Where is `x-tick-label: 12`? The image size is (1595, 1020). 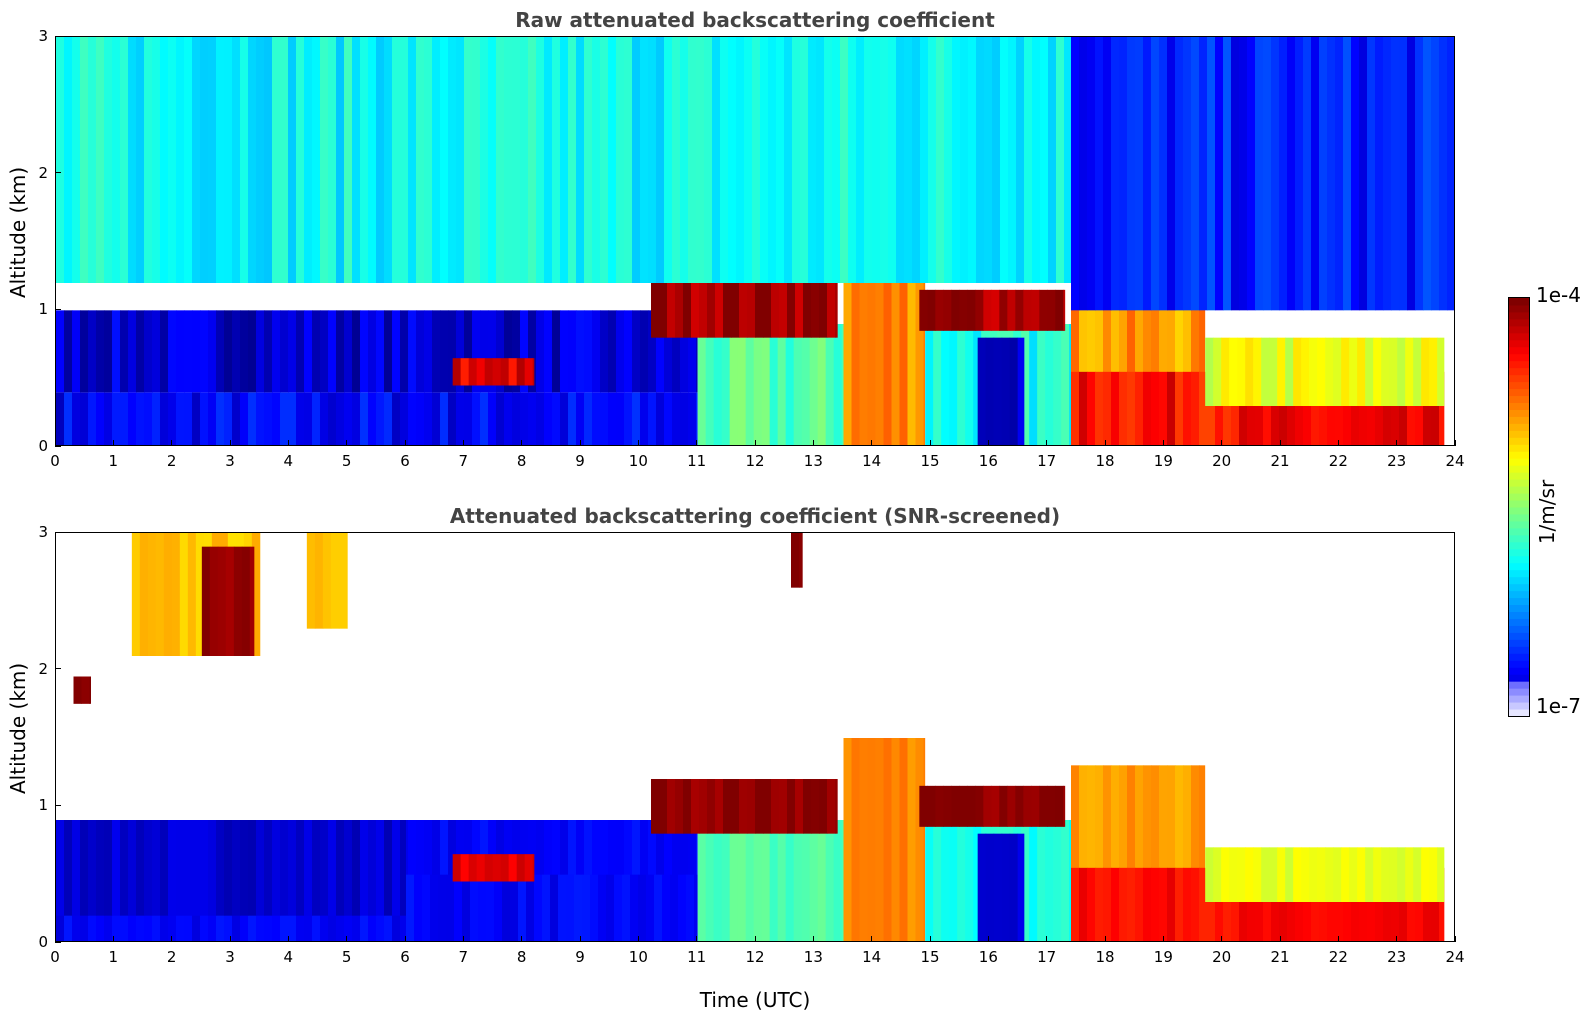 x-tick-label: 12 is located at coordinates (755, 957).